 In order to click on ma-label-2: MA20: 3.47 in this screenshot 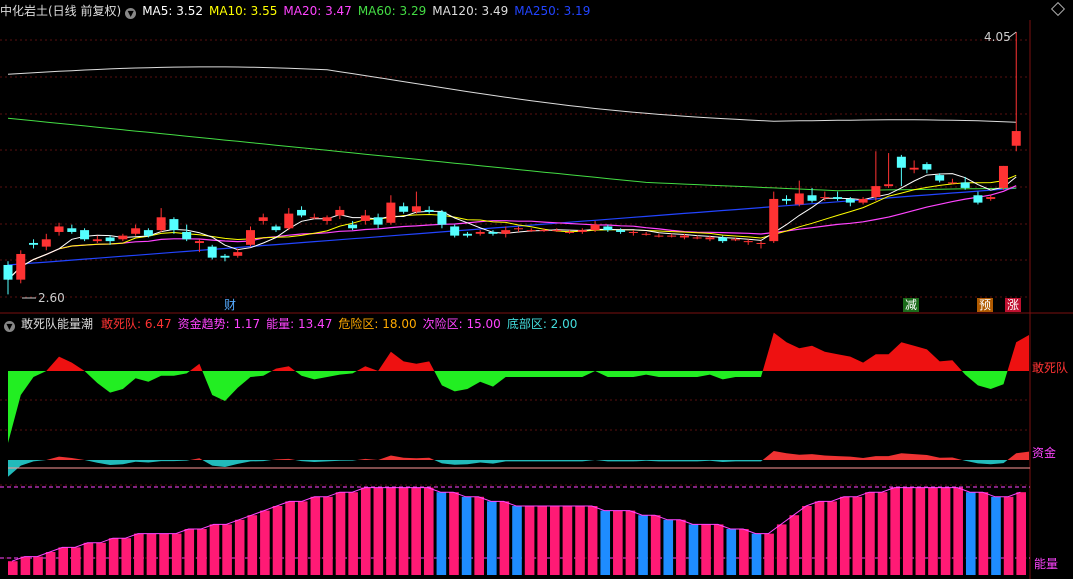, I will do `click(317, 11)`.